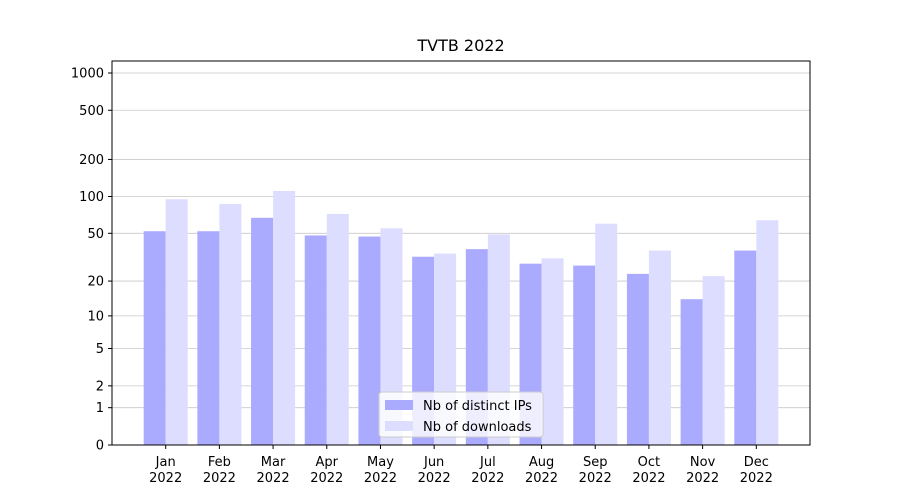 This screenshot has height=504, width=900. Describe the element at coordinates (100, 386) in the screenshot. I see `y-tick-label: 2` at that location.